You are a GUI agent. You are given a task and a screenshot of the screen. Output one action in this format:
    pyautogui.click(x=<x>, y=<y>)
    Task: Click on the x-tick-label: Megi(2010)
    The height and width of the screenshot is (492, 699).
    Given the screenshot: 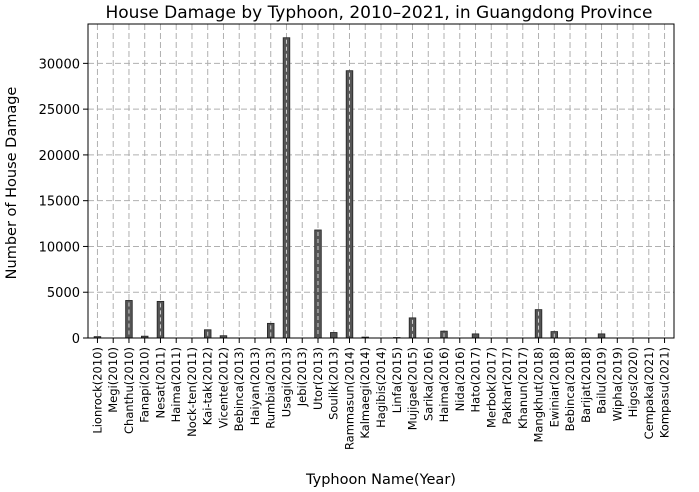 What is the action you would take?
    pyautogui.click(x=113, y=380)
    